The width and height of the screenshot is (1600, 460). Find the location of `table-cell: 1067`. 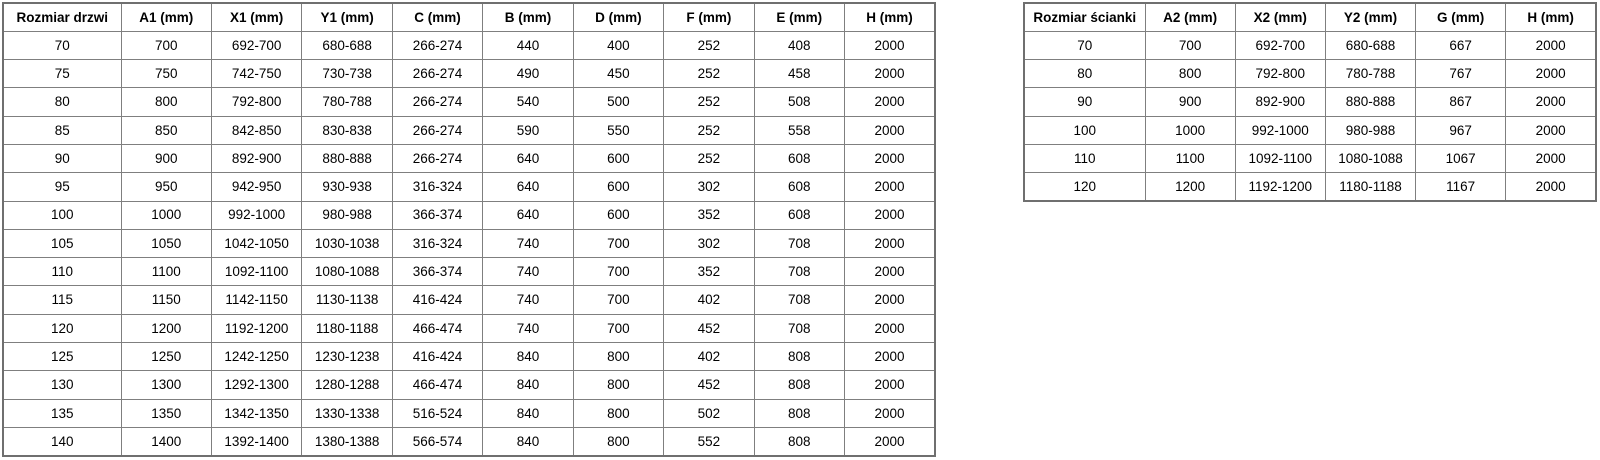

table-cell: 1067 is located at coordinates (1461, 158).